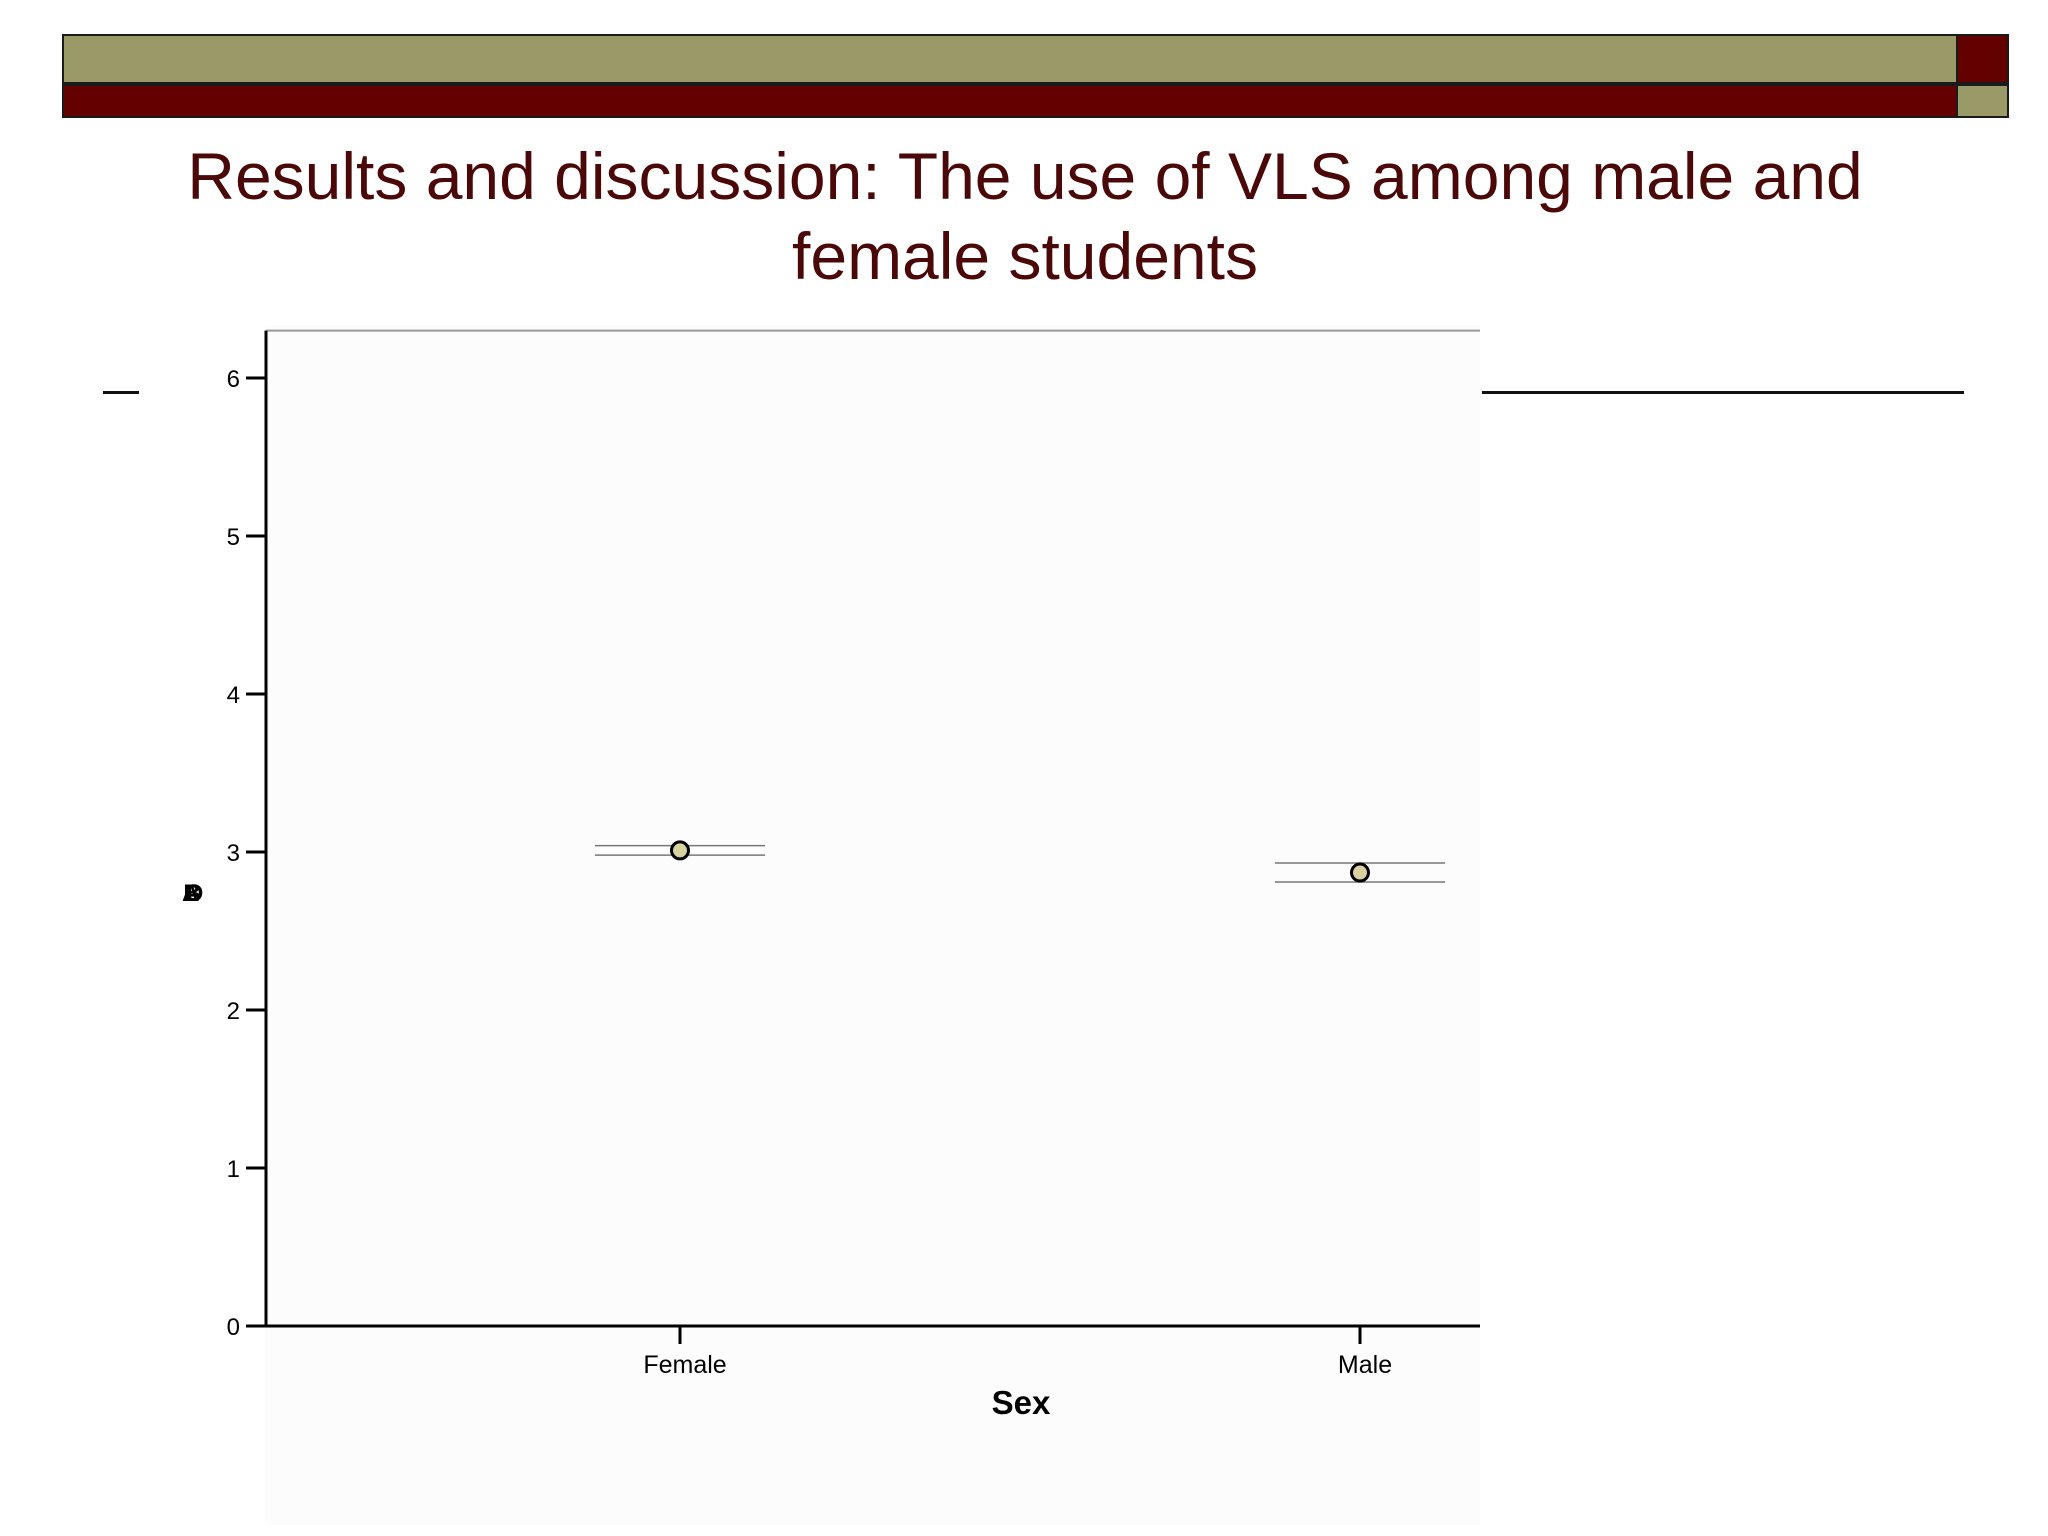 The image size is (2048, 1536). What do you see at coordinates (1982, 101) in the screenshot?
I see `header-olive-square` at bounding box center [1982, 101].